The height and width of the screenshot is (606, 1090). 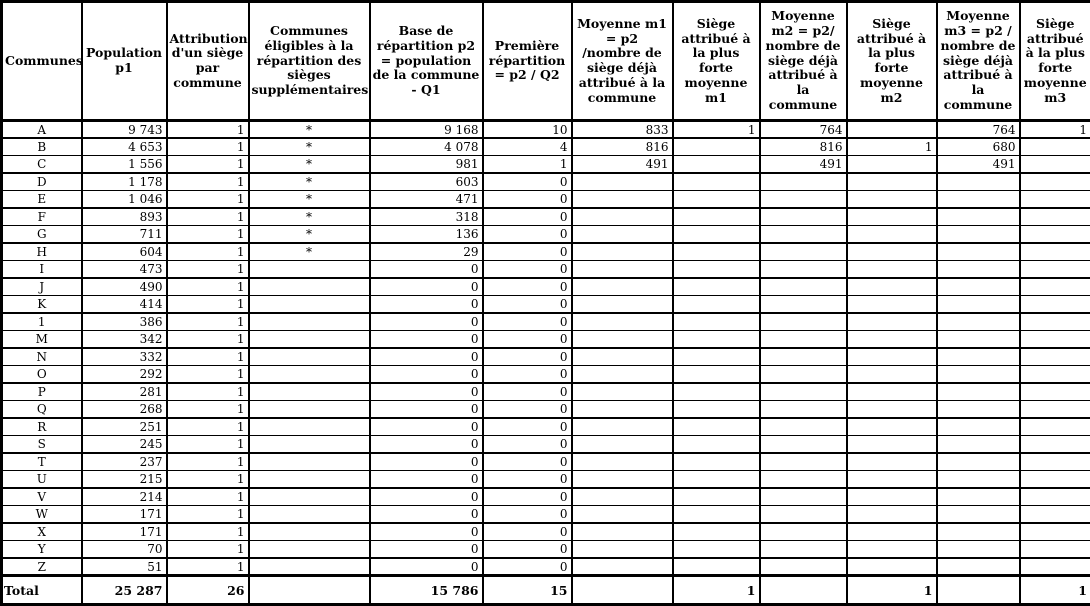 I want to click on column-header-population: Population p1, so click(x=124, y=61).